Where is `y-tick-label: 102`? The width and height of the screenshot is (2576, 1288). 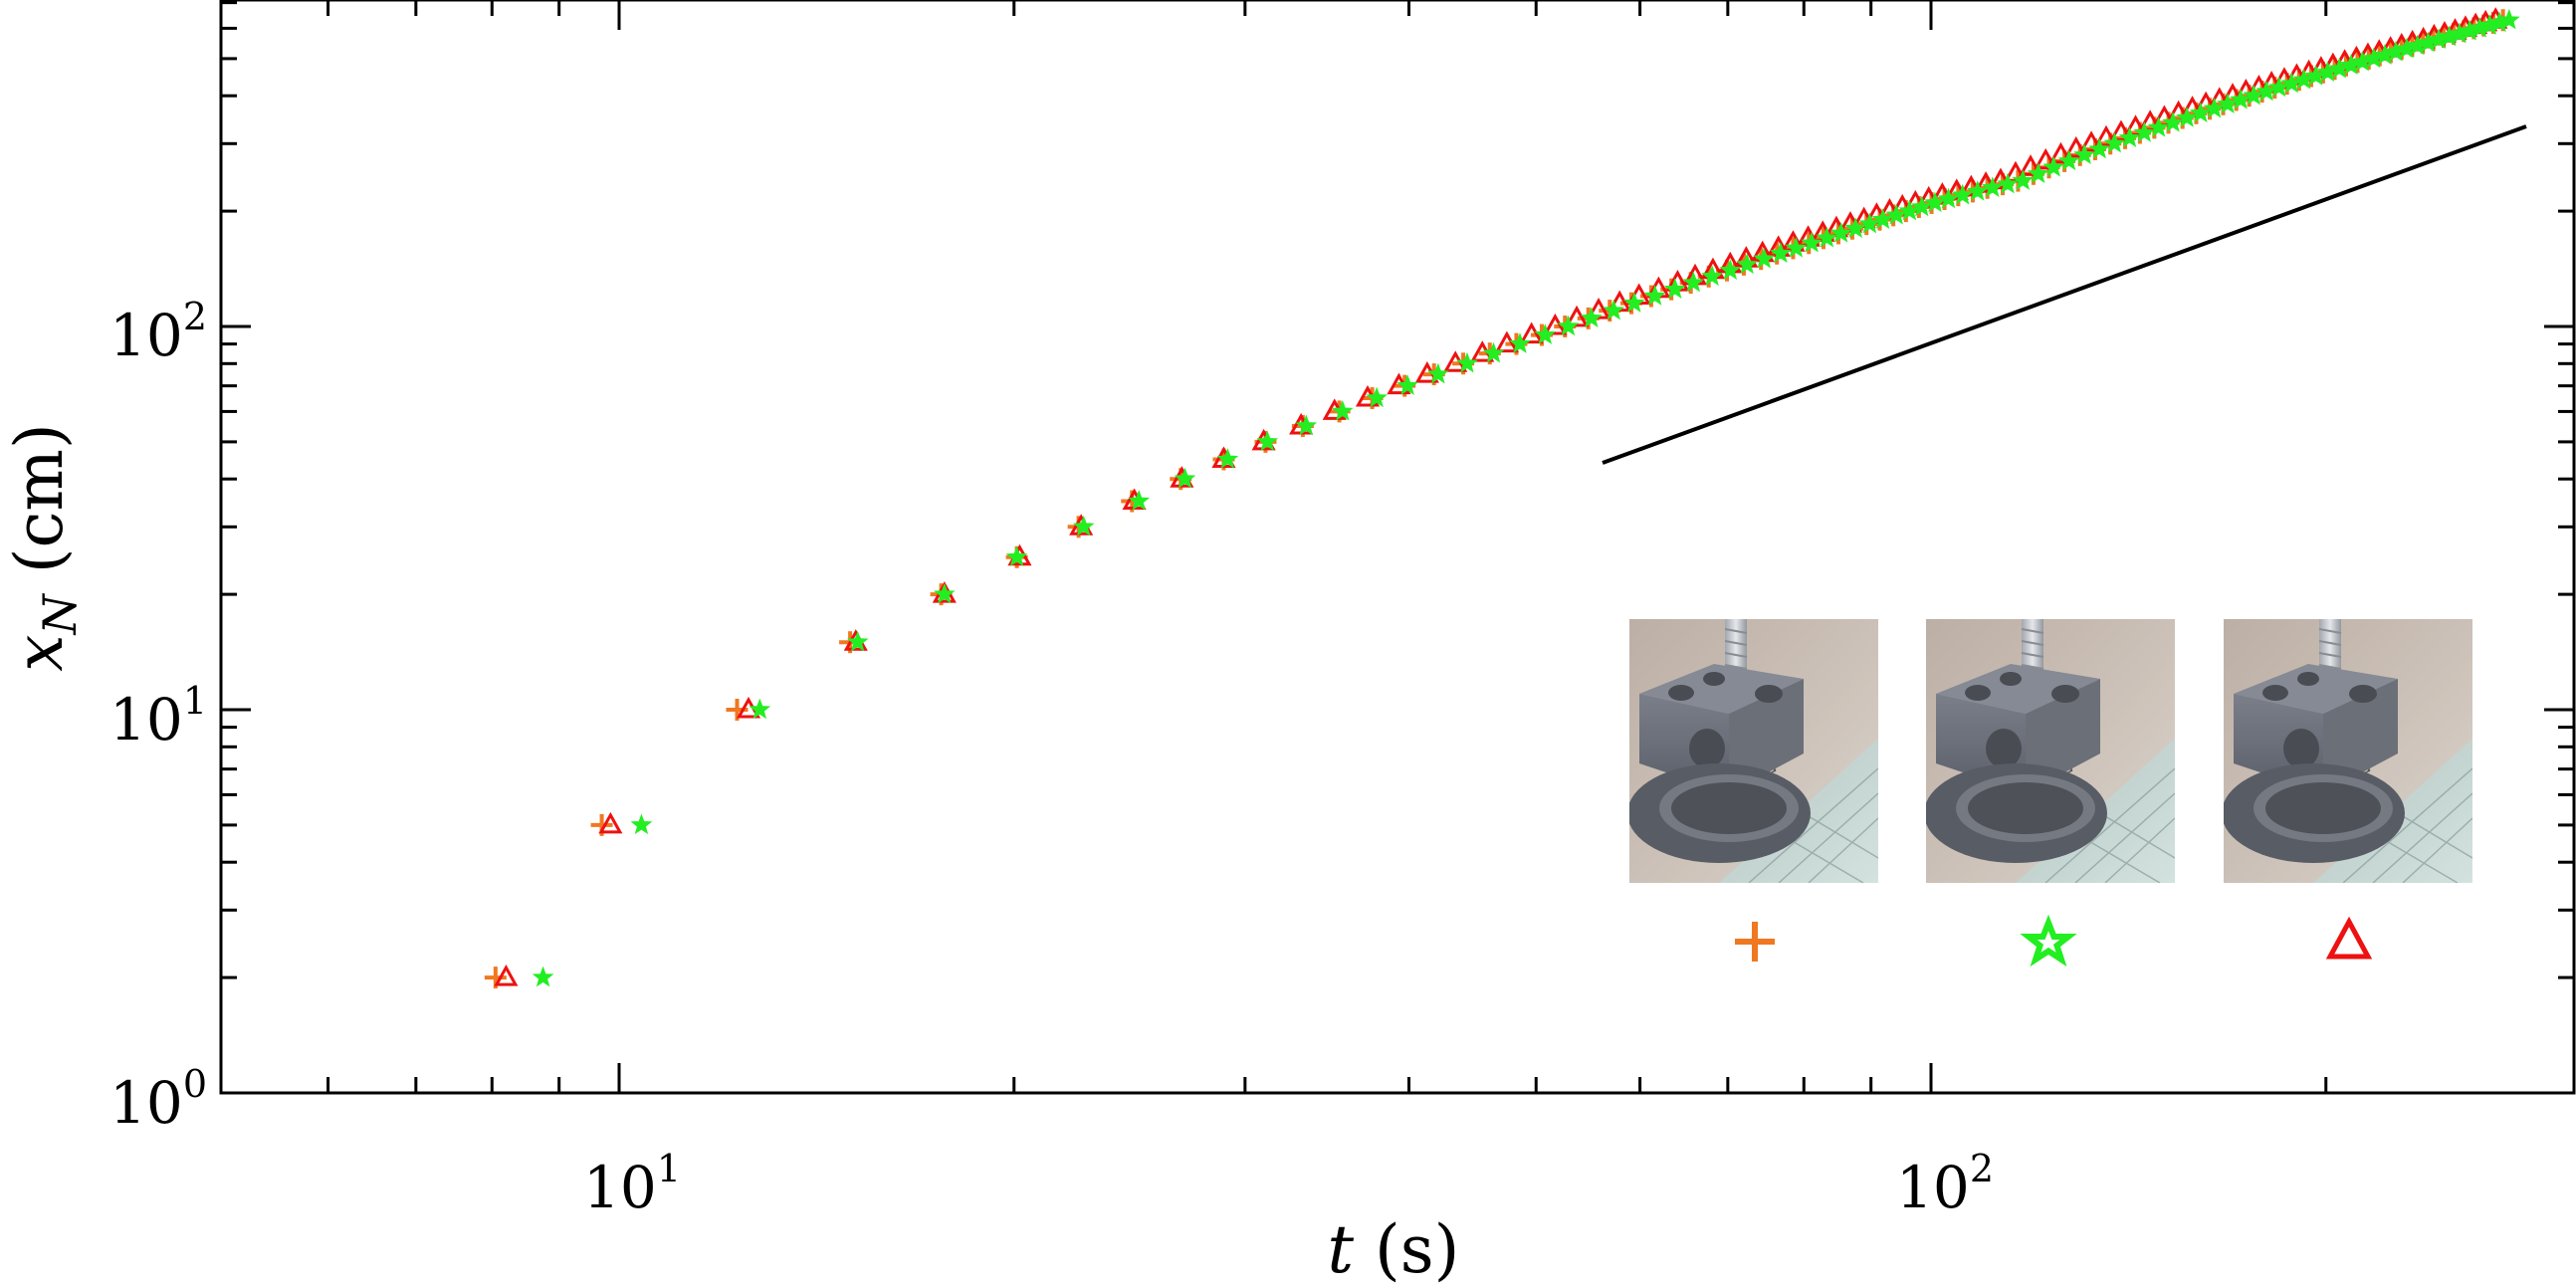
y-tick-label: 102 is located at coordinates (158, 332).